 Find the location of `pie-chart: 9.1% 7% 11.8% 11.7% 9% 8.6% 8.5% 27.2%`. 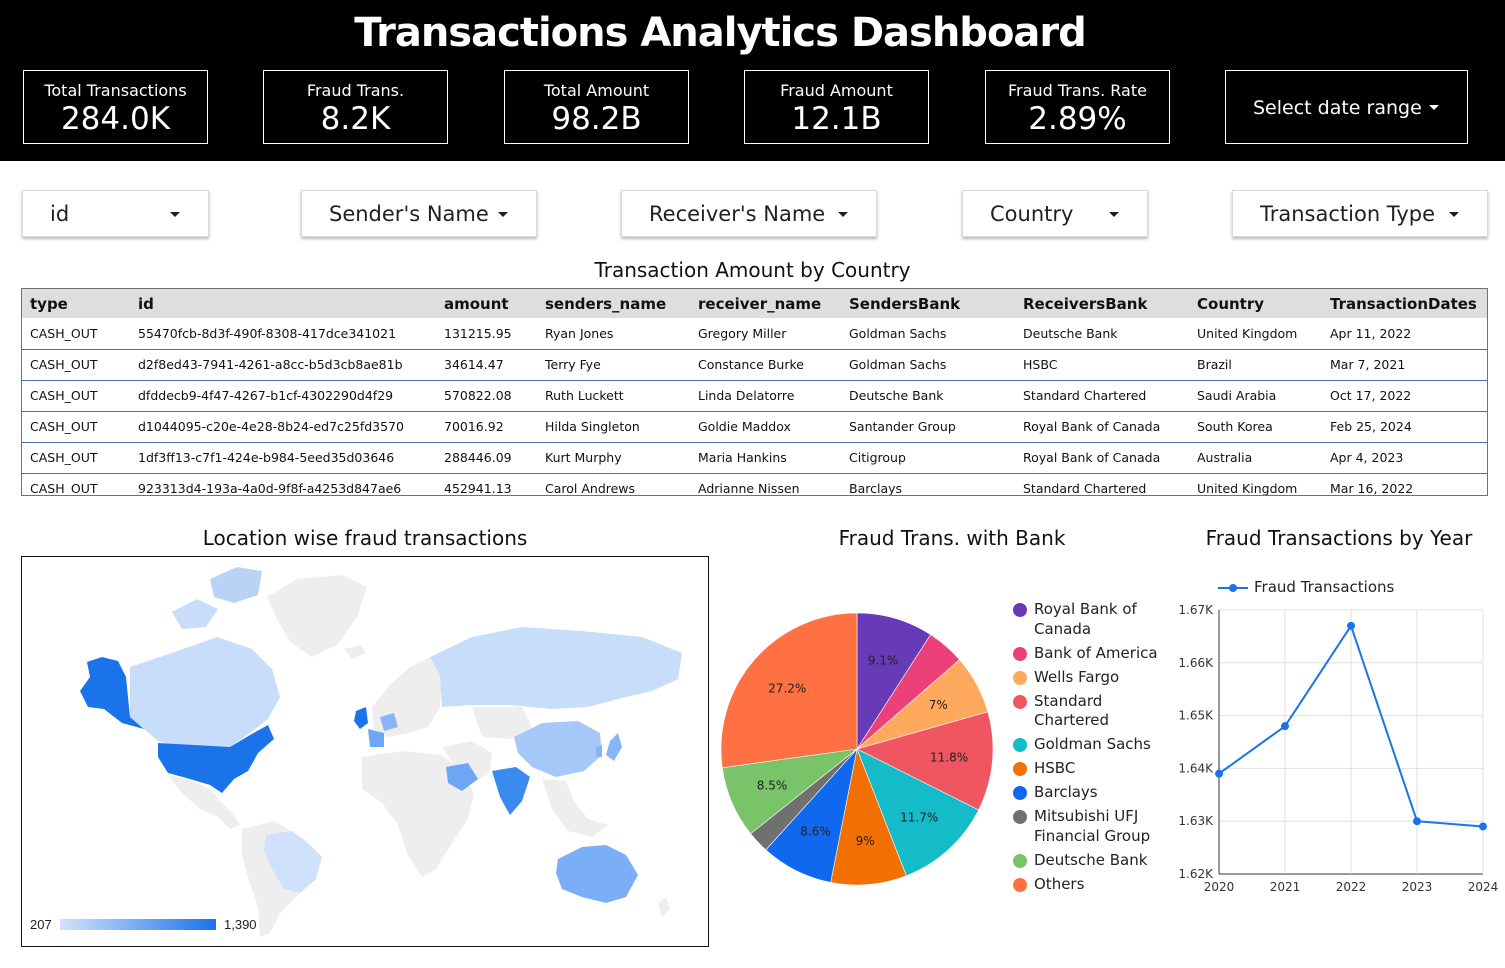

pie-chart: 9.1% 7% 11.8% 11.7% 9% 8.6% 8.5% 27.2% is located at coordinates (857, 749).